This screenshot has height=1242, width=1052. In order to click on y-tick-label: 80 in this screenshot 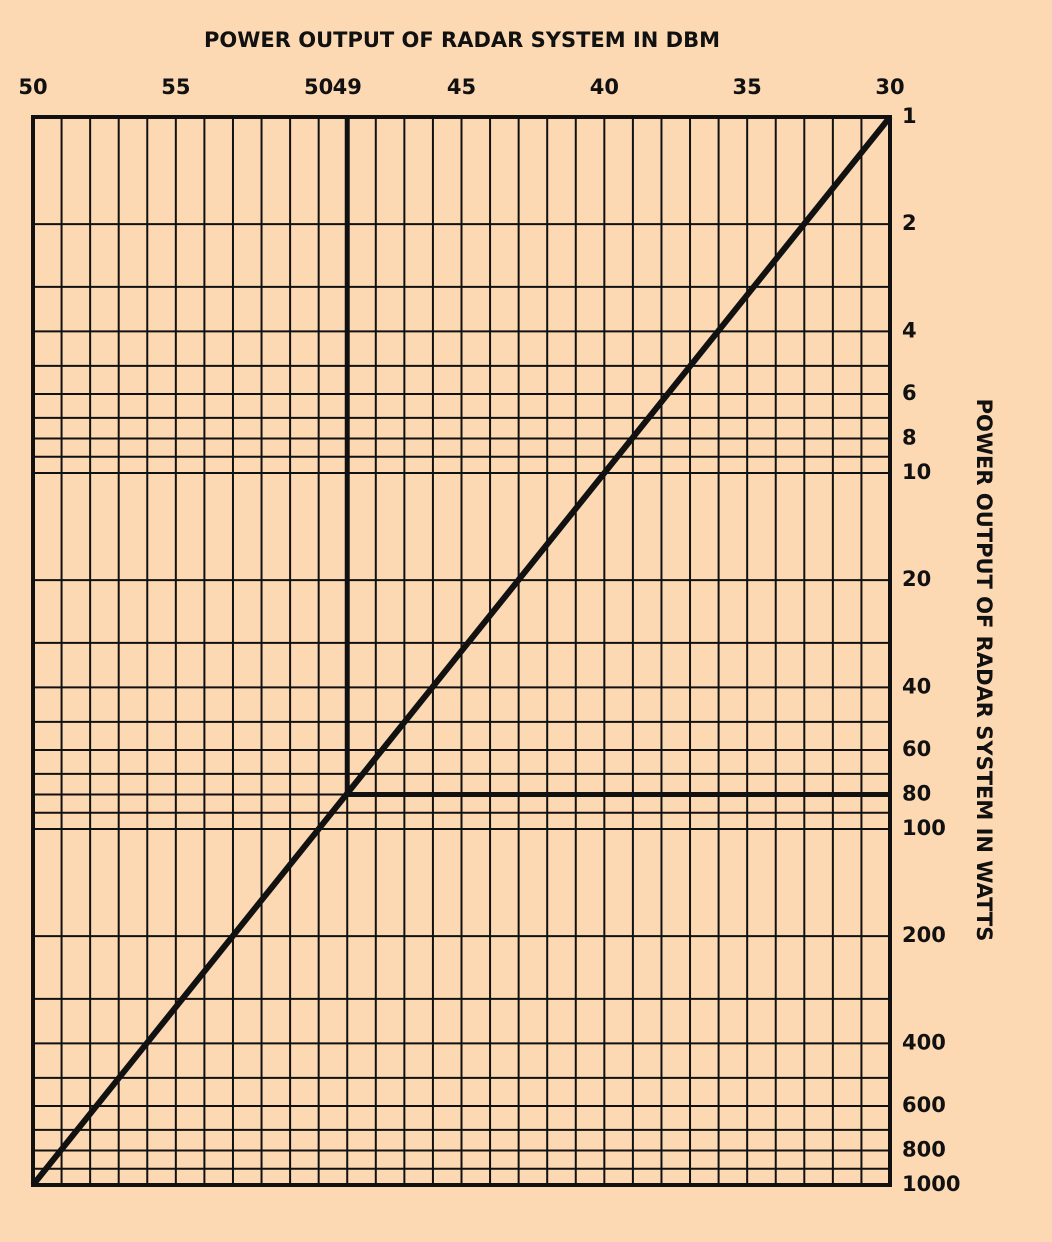, I will do `click(916, 794)`.